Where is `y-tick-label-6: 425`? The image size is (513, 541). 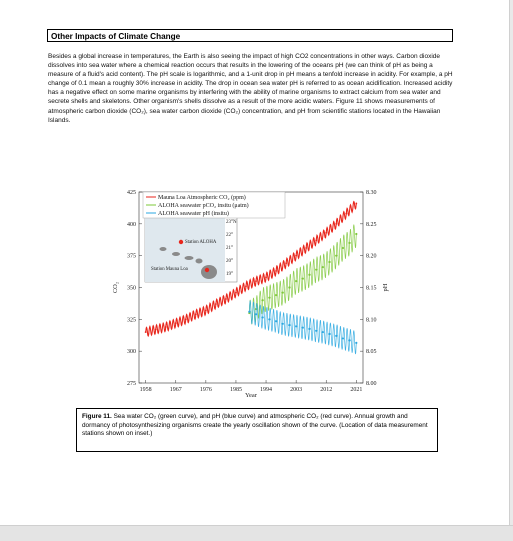 y-tick-label-6: 425 is located at coordinates (131, 193).